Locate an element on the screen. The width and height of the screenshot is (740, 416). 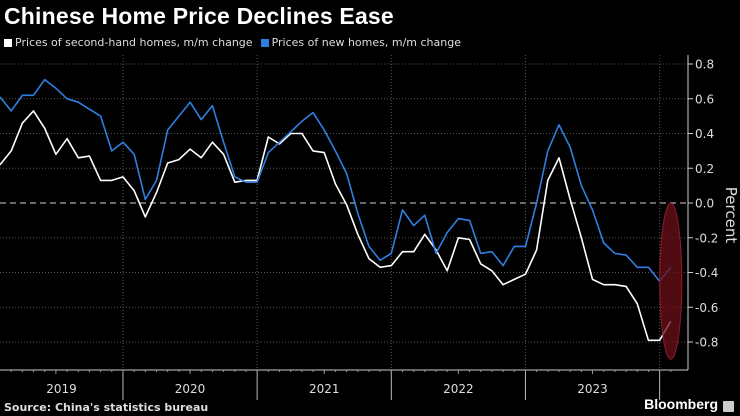
legend-item-new: Prices of new homes, m/m change is located at coordinates (360, 42).